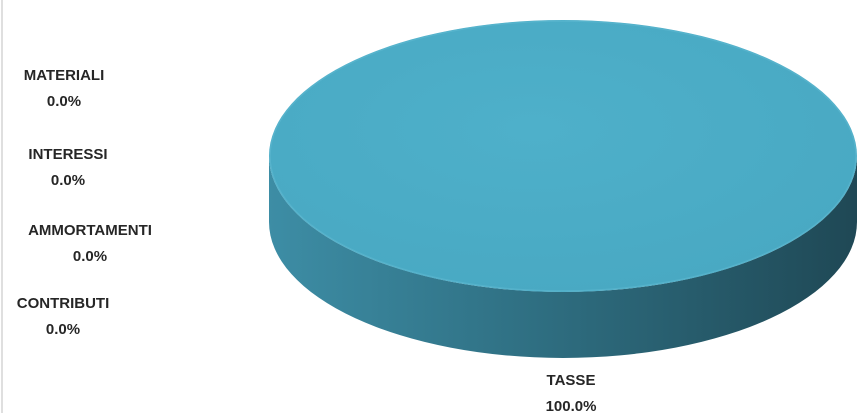  Describe the element at coordinates (571, 405) in the screenshot. I see `slice-label-value: 100.0%` at that location.